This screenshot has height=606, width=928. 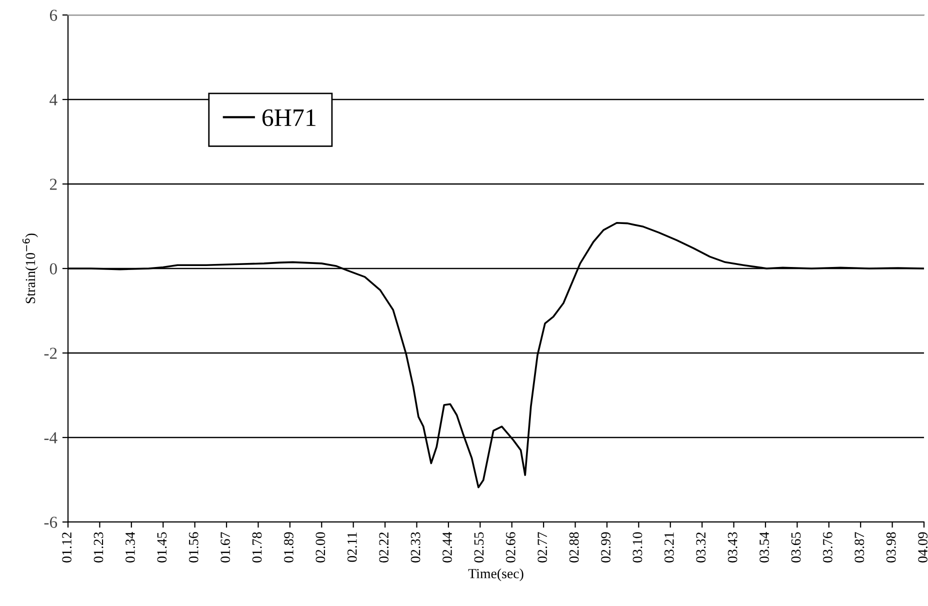 I want to click on x-tick-label: 03.32, so click(x=701, y=547).